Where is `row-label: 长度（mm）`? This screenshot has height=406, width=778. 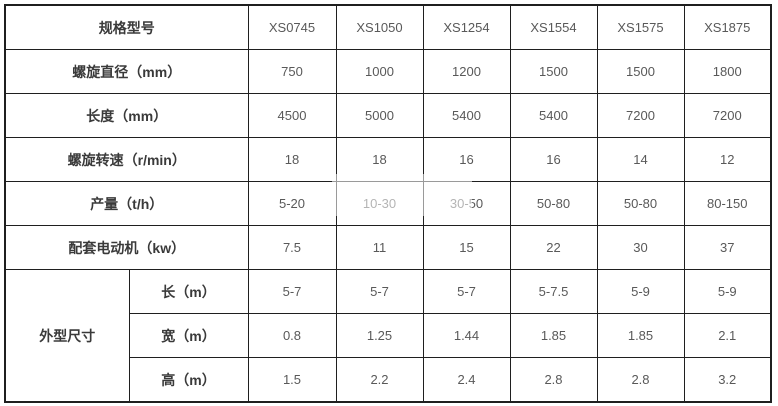 row-label: 长度（mm） is located at coordinates (126, 115).